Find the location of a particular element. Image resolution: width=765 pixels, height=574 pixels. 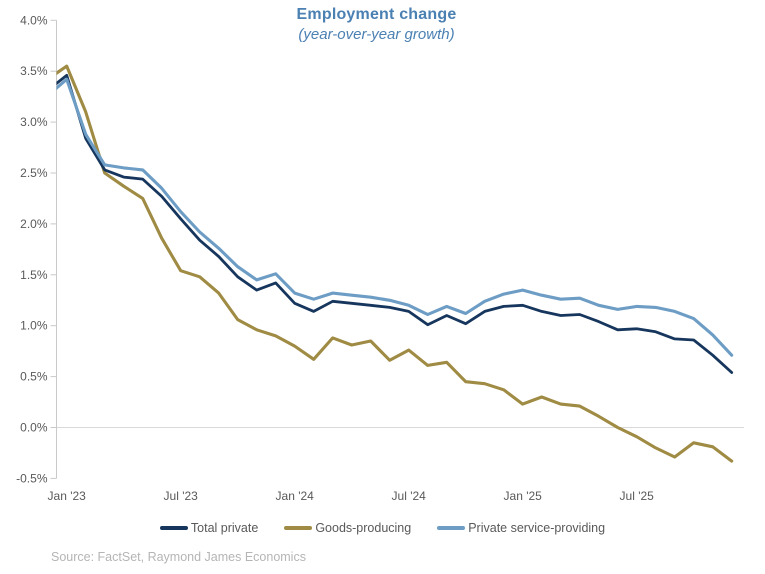

x-axis-label: Jul '24 is located at coordinates (409, 496).